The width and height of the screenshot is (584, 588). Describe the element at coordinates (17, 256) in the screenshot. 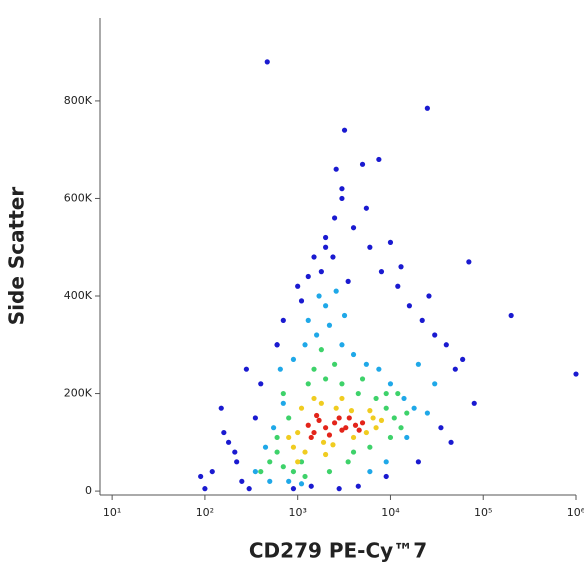

I see `y-axis-label: Side Scatter` at that location.